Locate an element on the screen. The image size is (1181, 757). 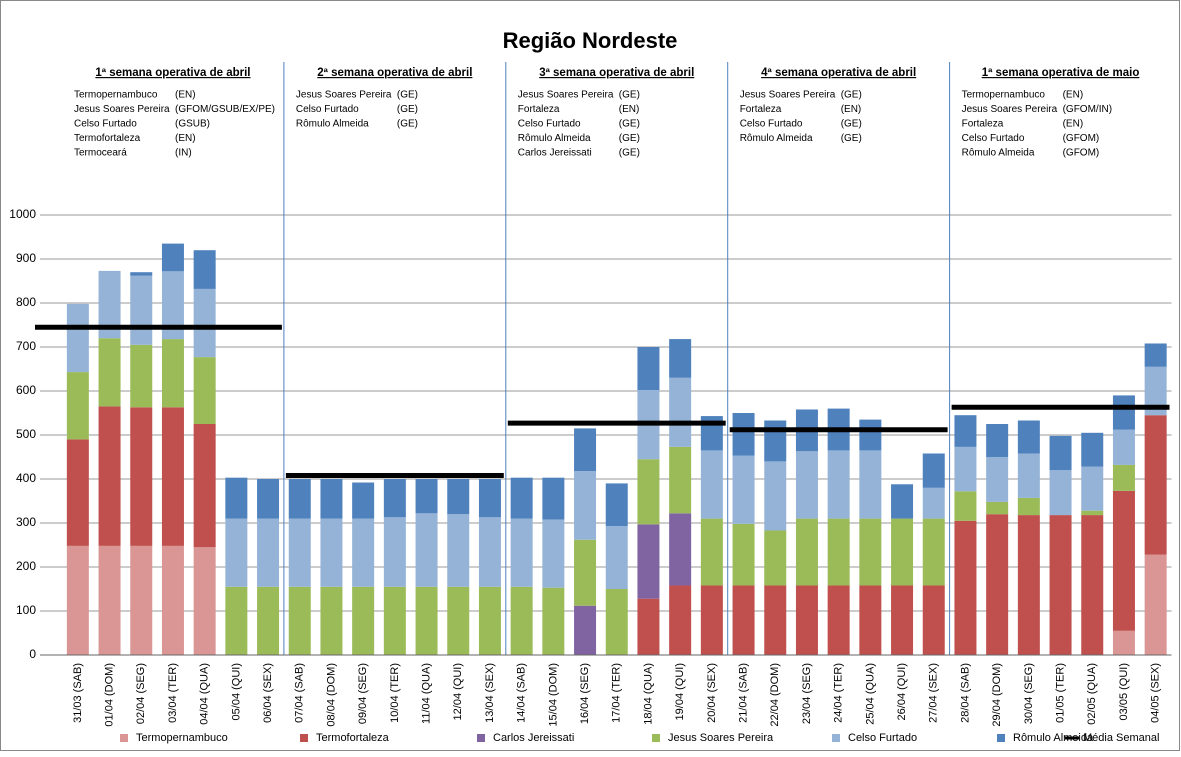
x-tick-label: 03/05 (QUI) is located at coordinates (1124, 691).